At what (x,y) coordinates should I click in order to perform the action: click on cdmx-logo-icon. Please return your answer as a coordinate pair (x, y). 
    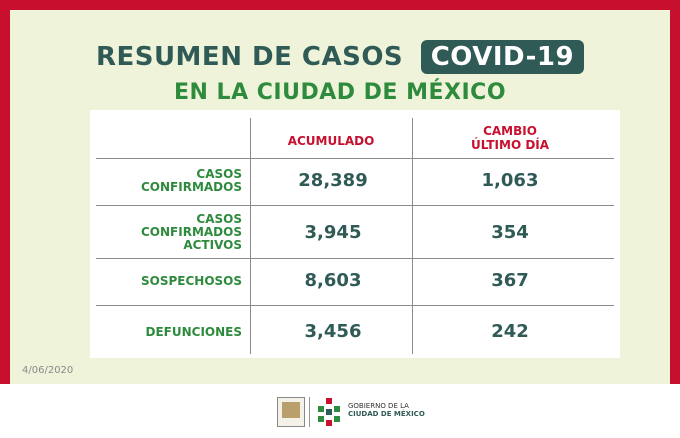
    Looking at the image, I should click on (329, 412).